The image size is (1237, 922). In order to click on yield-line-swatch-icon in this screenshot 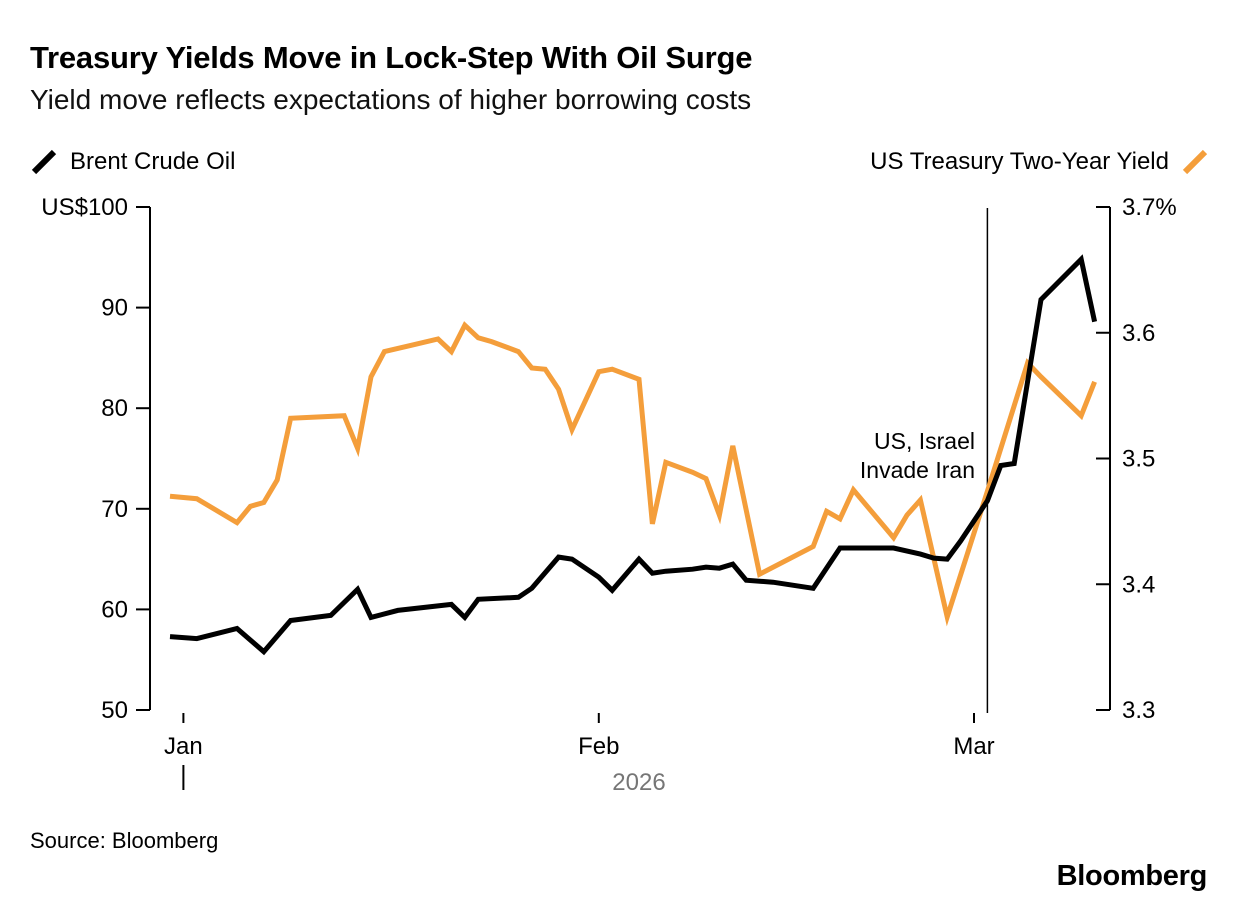, I will do `click(1195, 162)`.